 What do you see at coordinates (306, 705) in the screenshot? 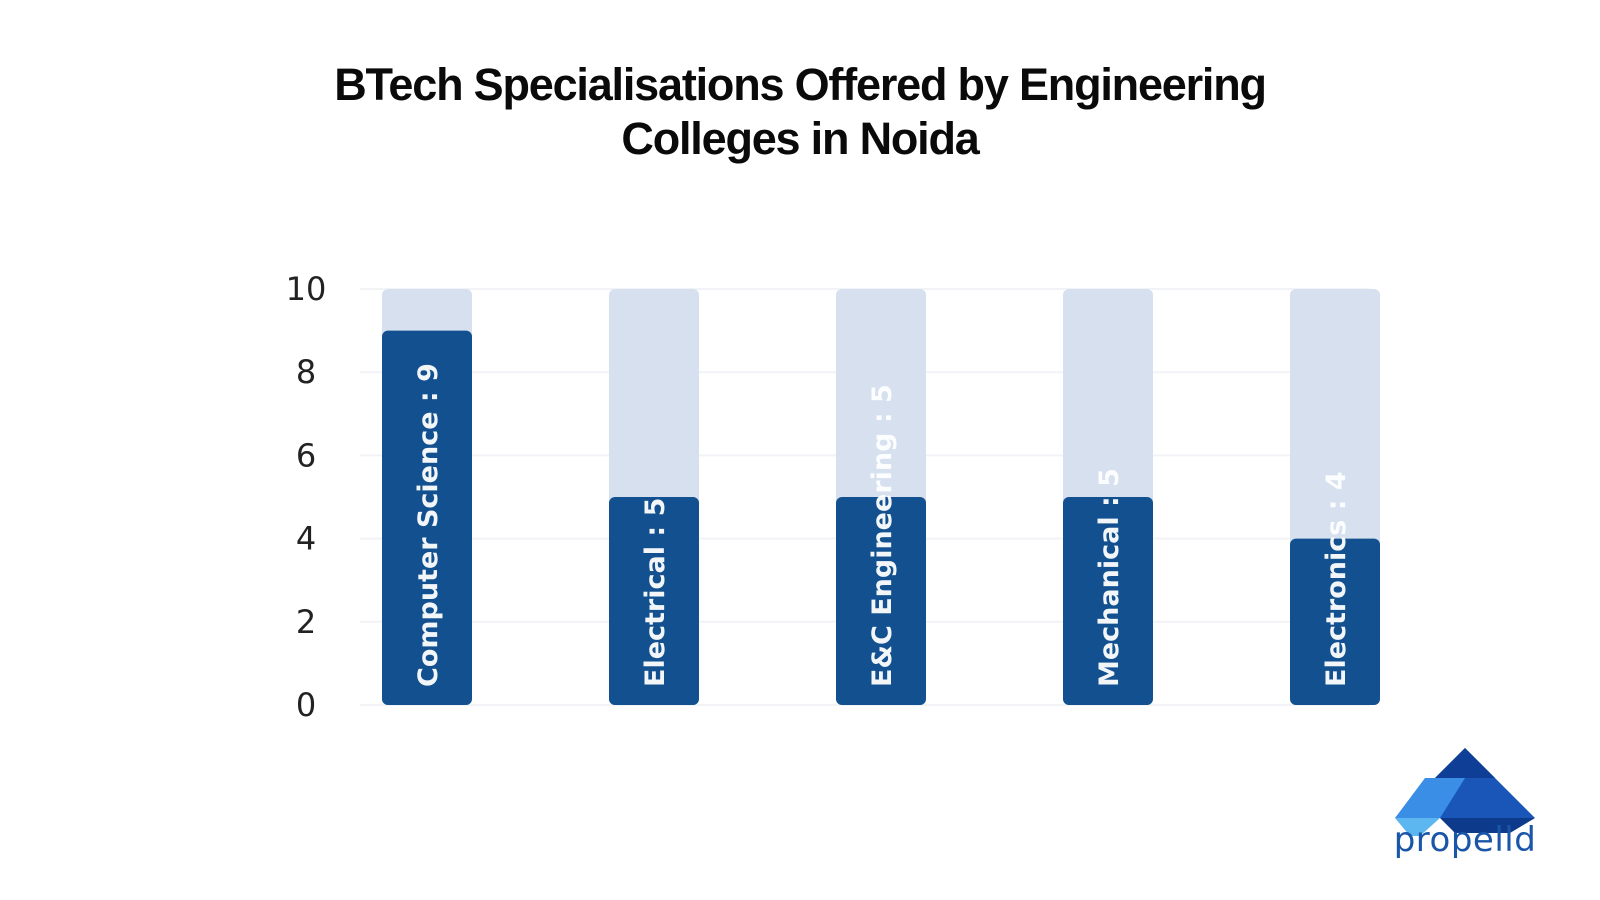
I see `y-tick-label-0: 0` at bounding box center [306, 705].